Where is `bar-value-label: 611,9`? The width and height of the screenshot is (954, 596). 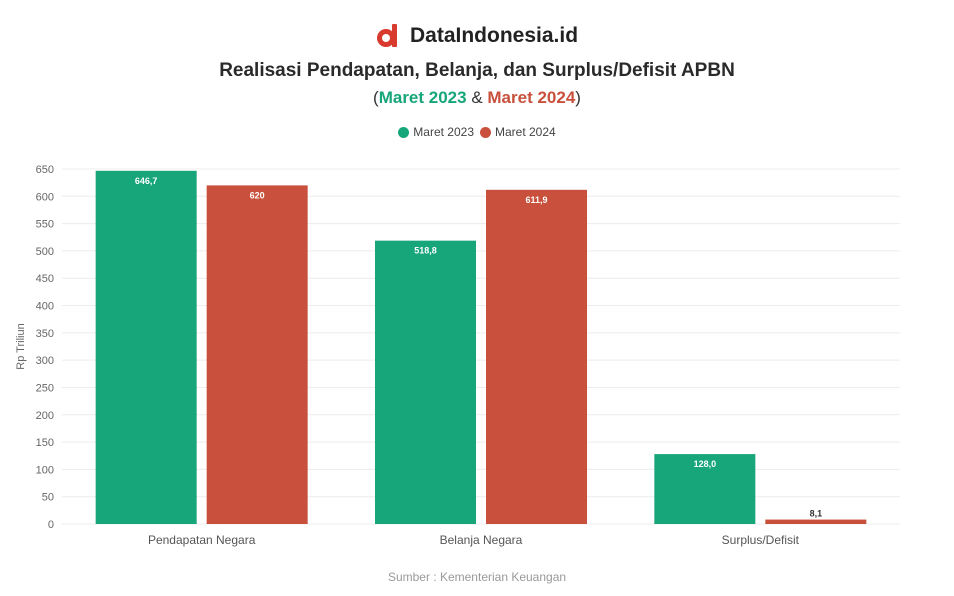 bar-value-label: 611,9 is located at coordinates (536, 200).